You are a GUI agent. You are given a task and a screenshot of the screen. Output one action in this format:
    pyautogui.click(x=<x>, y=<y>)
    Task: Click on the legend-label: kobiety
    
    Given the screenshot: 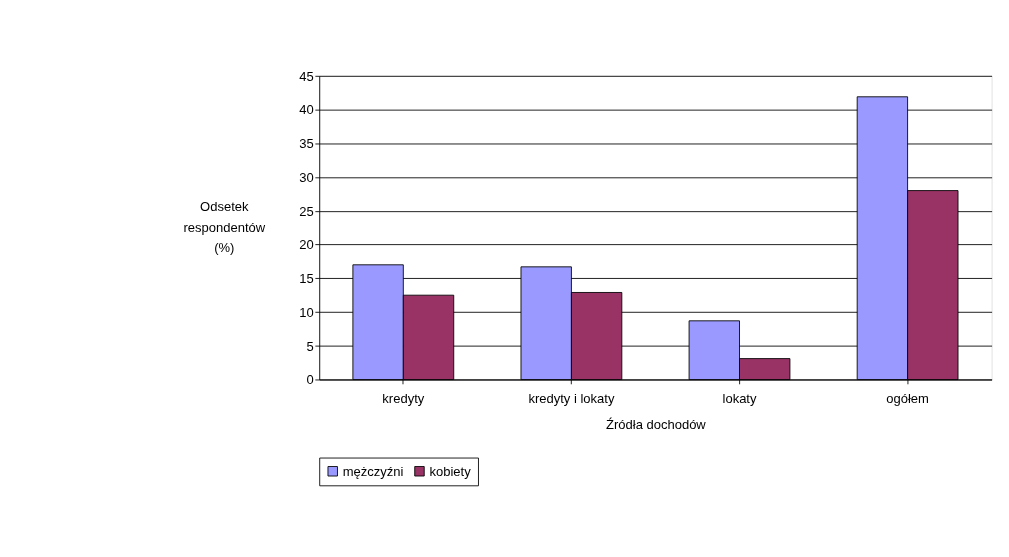 What is the action you would take?
    pyautogui.click(x=450, y=471)
    